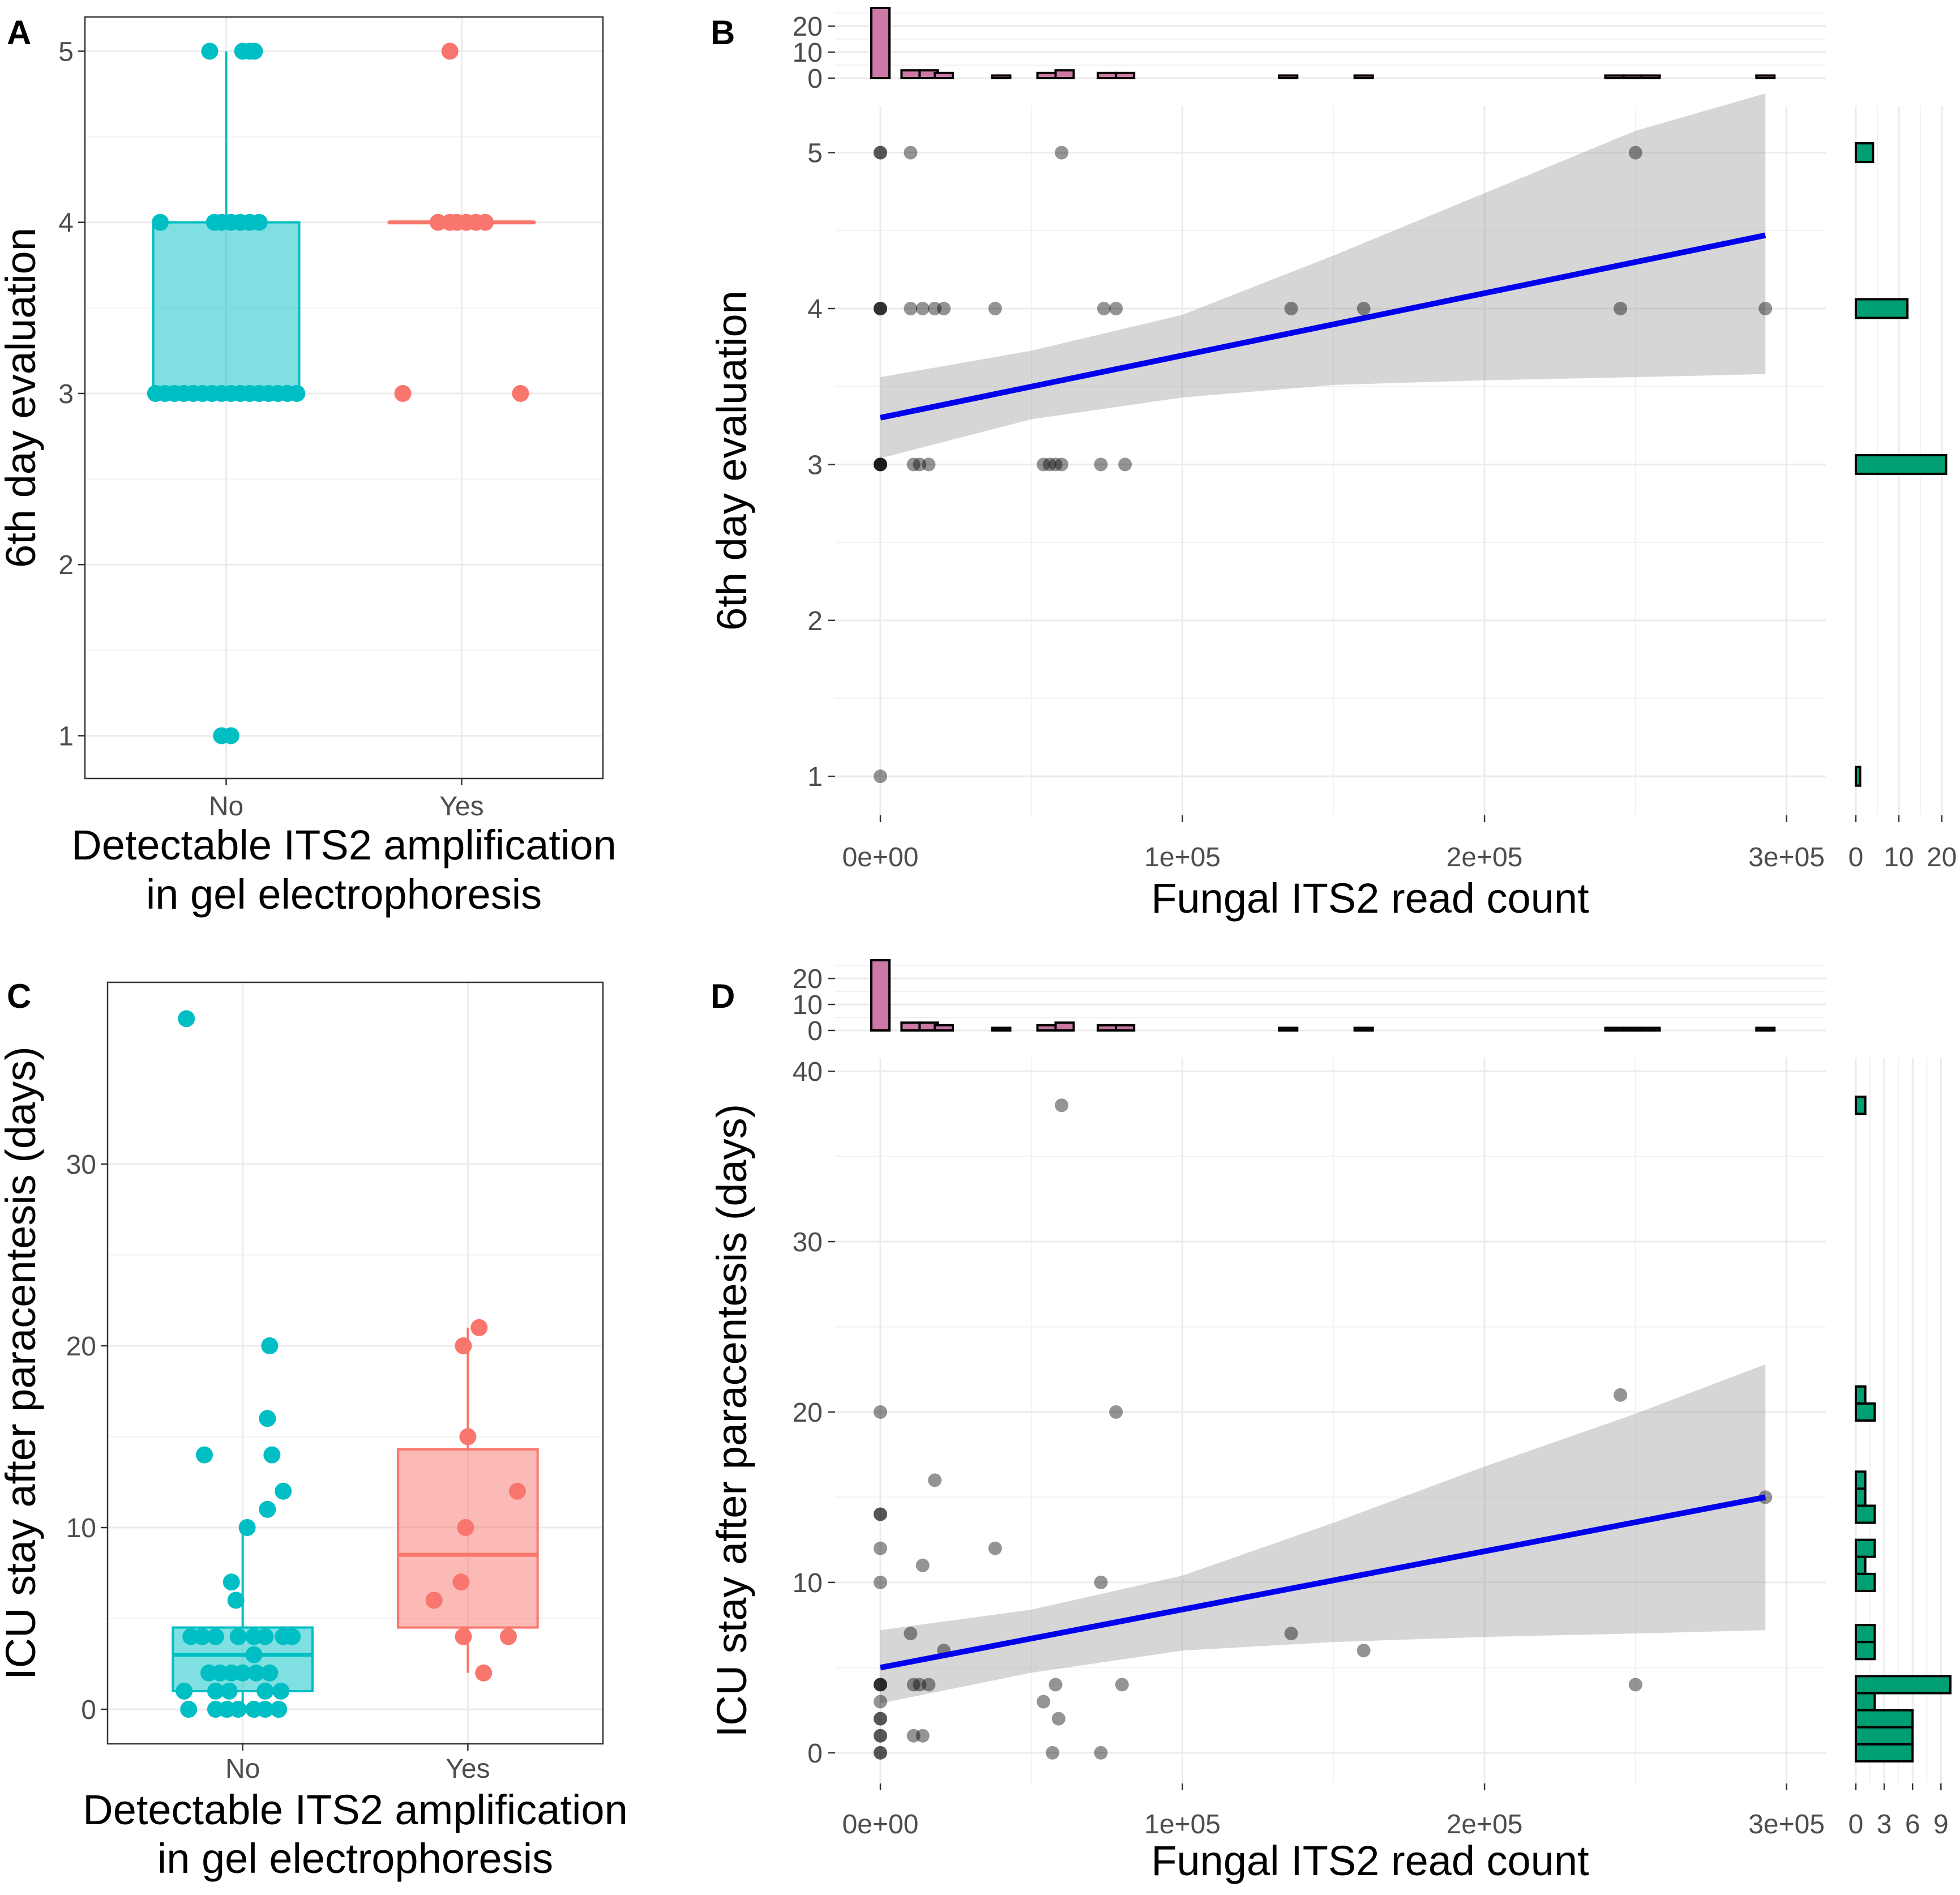  Describe the element at coordinates (1941, 1825) in the screenshot. I see `right-hist-tick-label: 9` at that location.